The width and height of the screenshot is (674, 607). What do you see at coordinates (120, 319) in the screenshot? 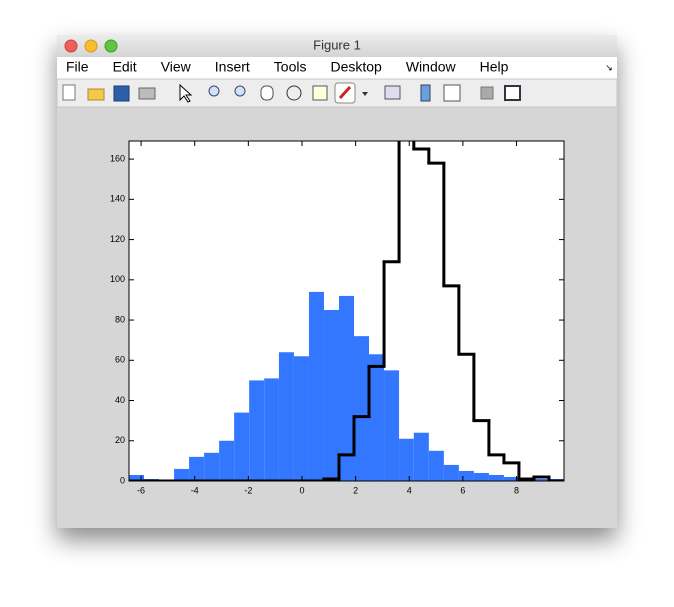
I see `y-tick-label: 80` at bounding box center [120, 319].